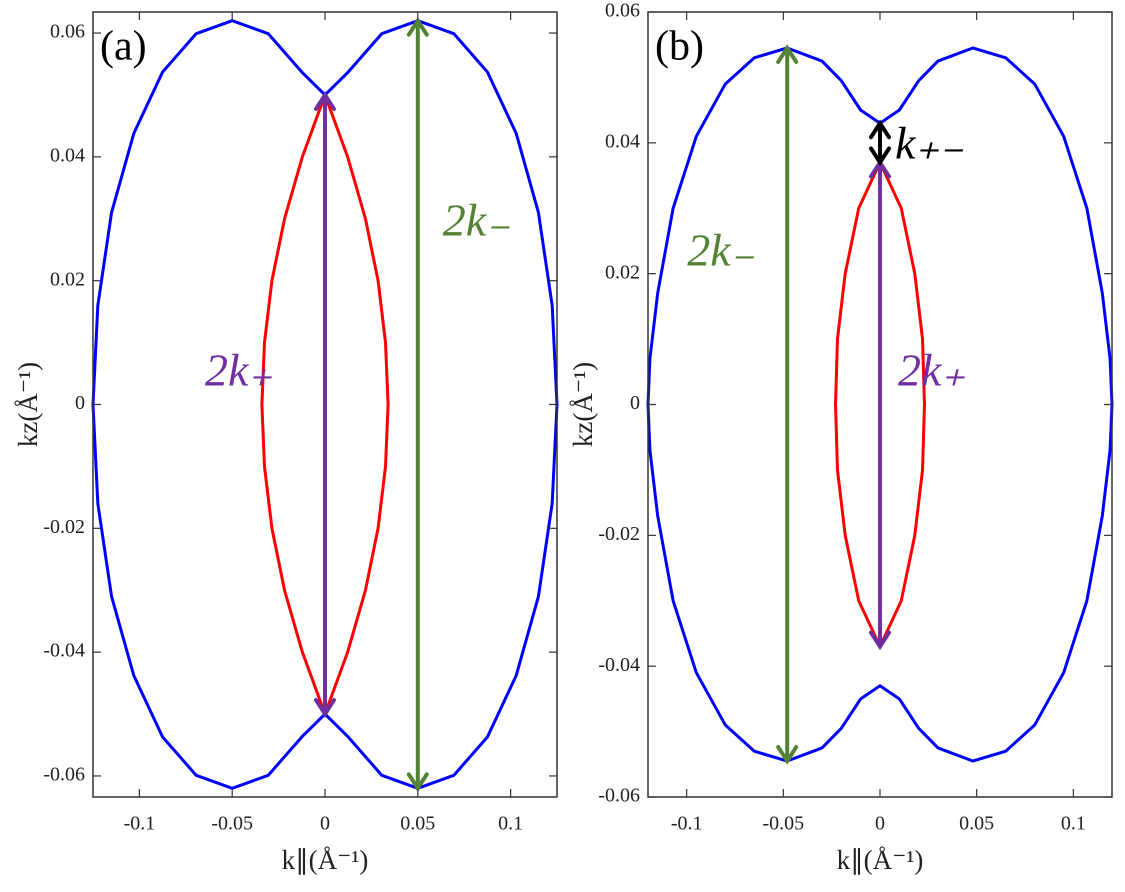 This screenshot has height=892, width=1125. I want to click on panel-label: (a), so click(123, 47).